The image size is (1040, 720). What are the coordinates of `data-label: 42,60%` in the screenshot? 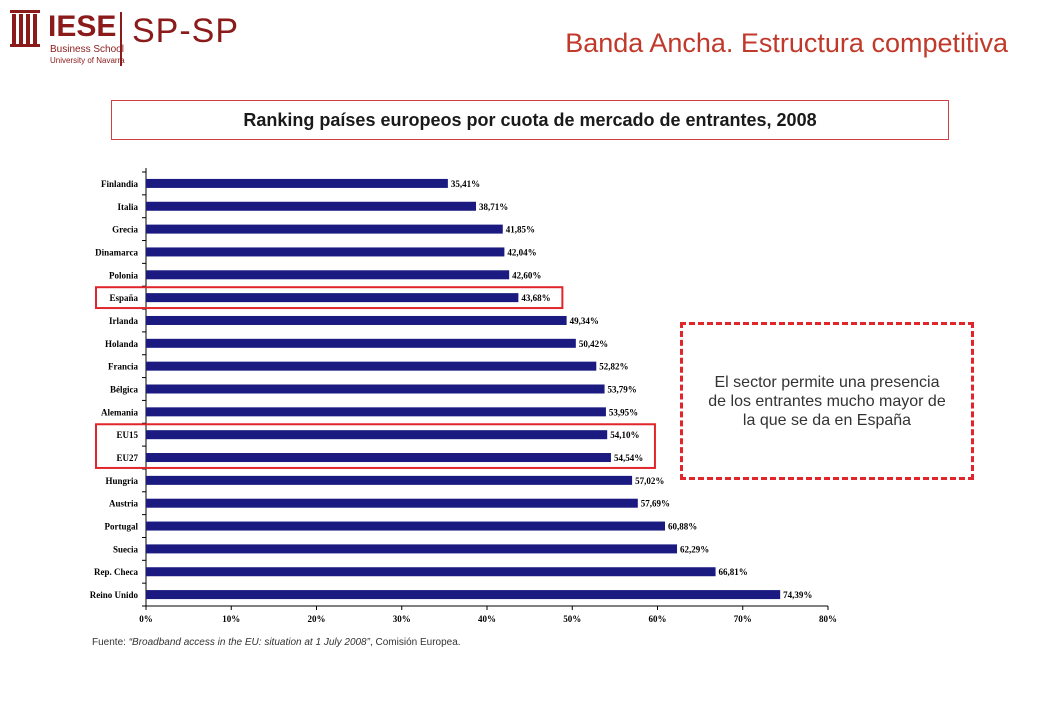 It's located at (526, 275).